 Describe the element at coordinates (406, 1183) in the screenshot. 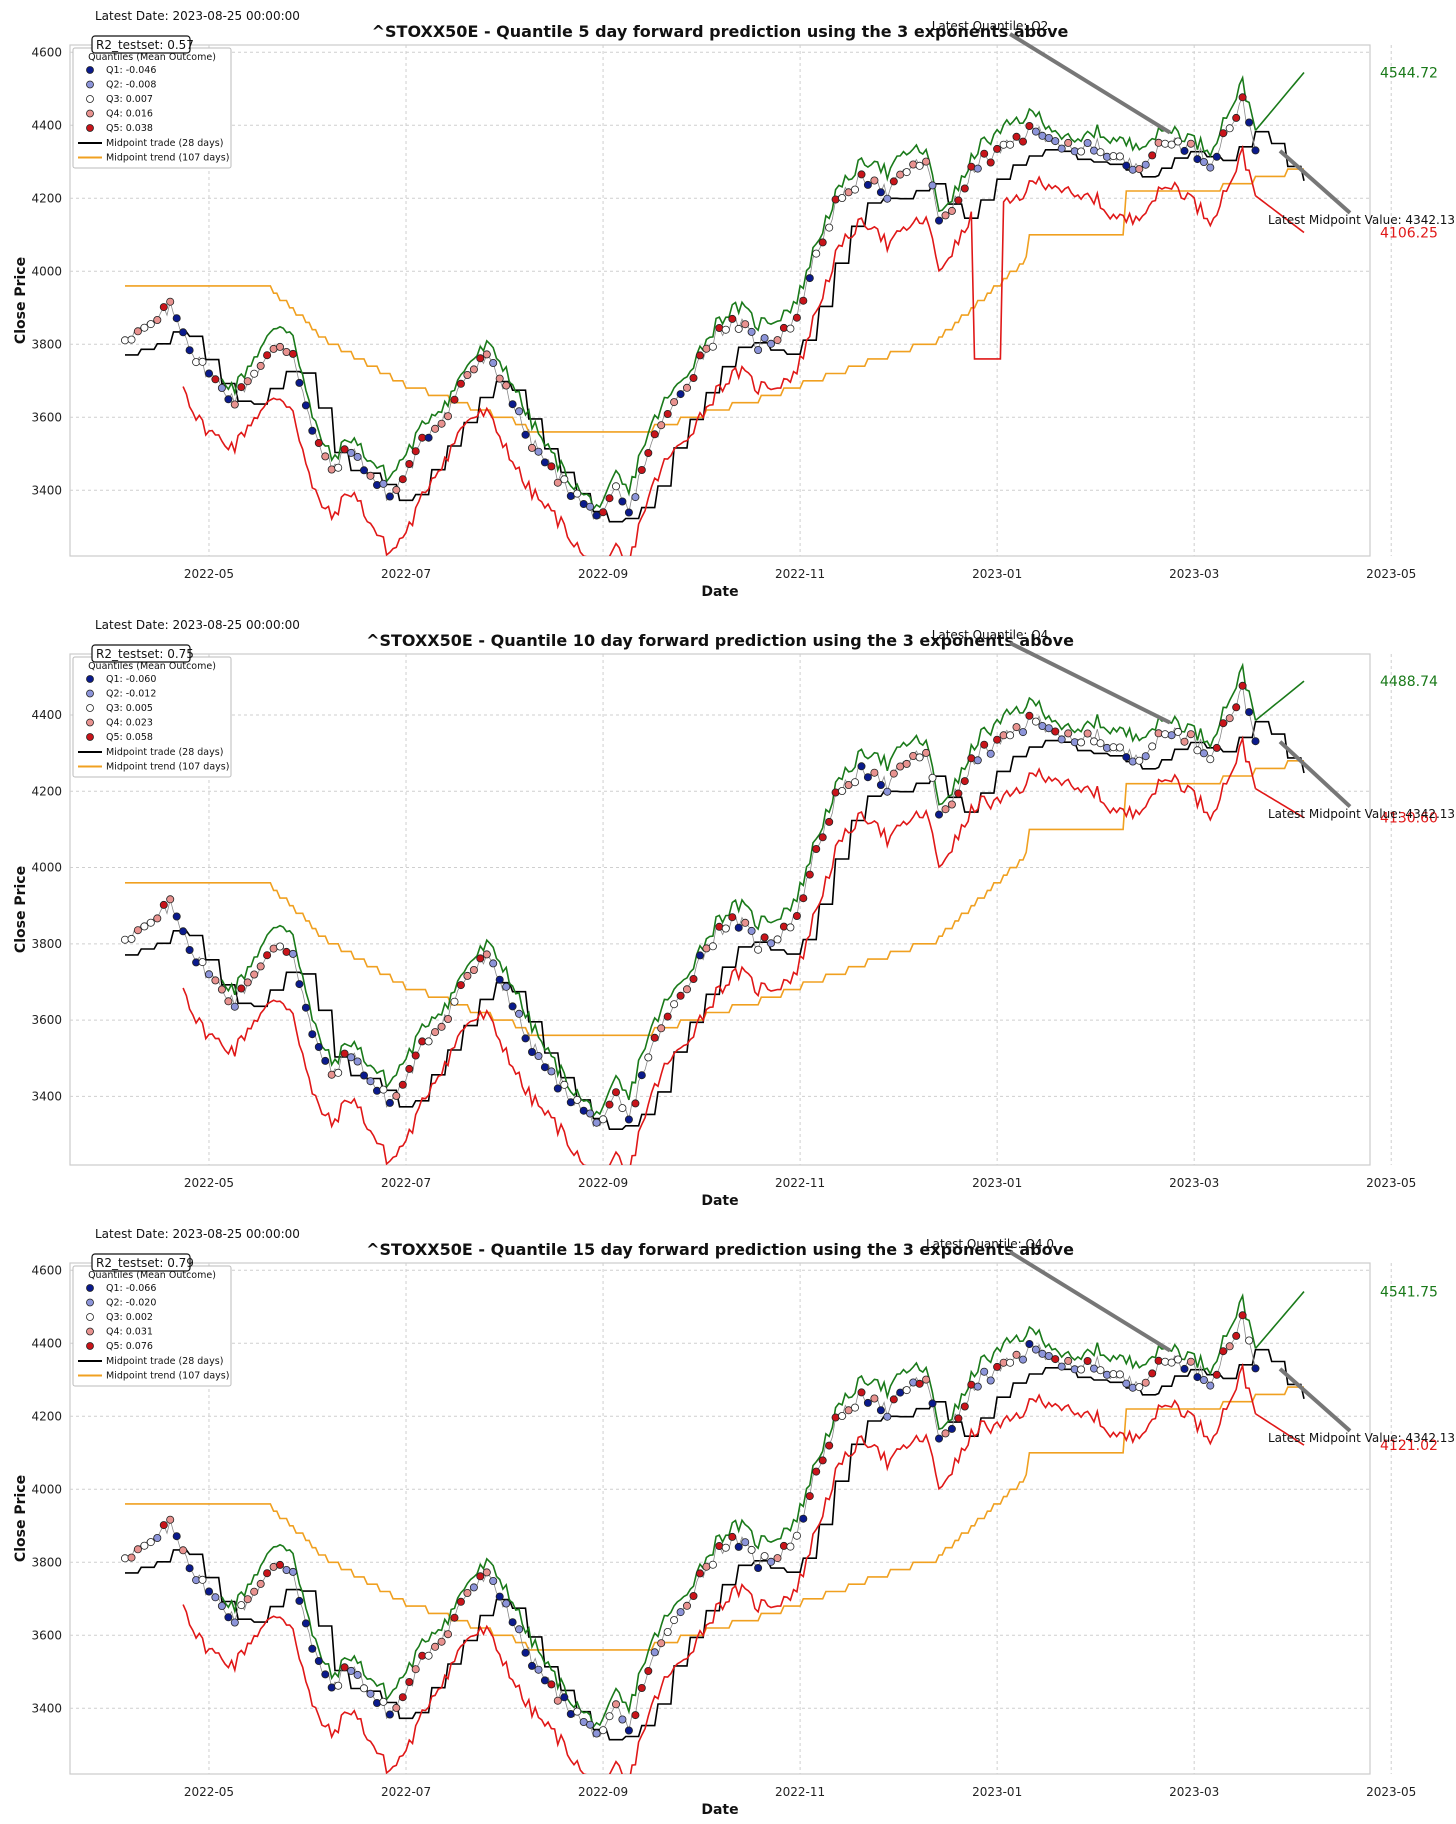

I see `x-tick-label: 2022-07` at that location.